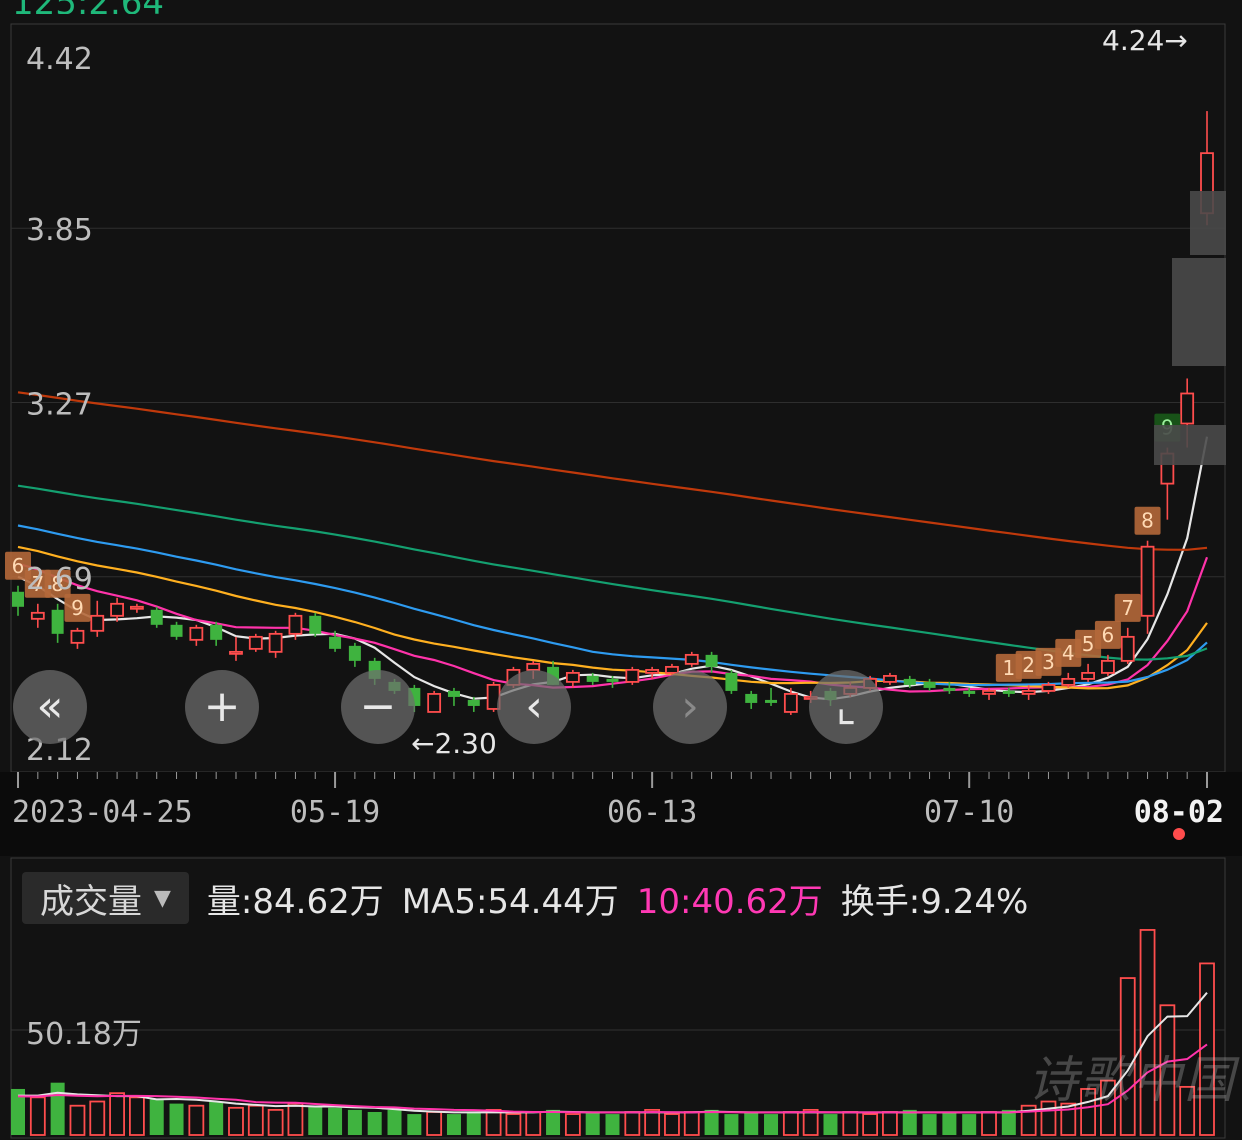 The image size is (1242, 1140). I want to click on zoom-in-button: +, so click(222, 707).